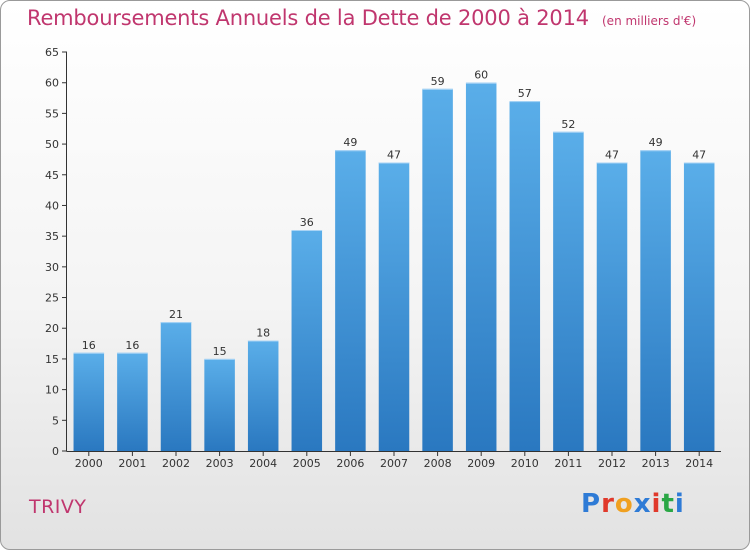 The height and width of the screenshot is (550, 750). Describe the element at coordinates (52, 390) in the screenshot. I see `y-tick-label: 10` at that location.